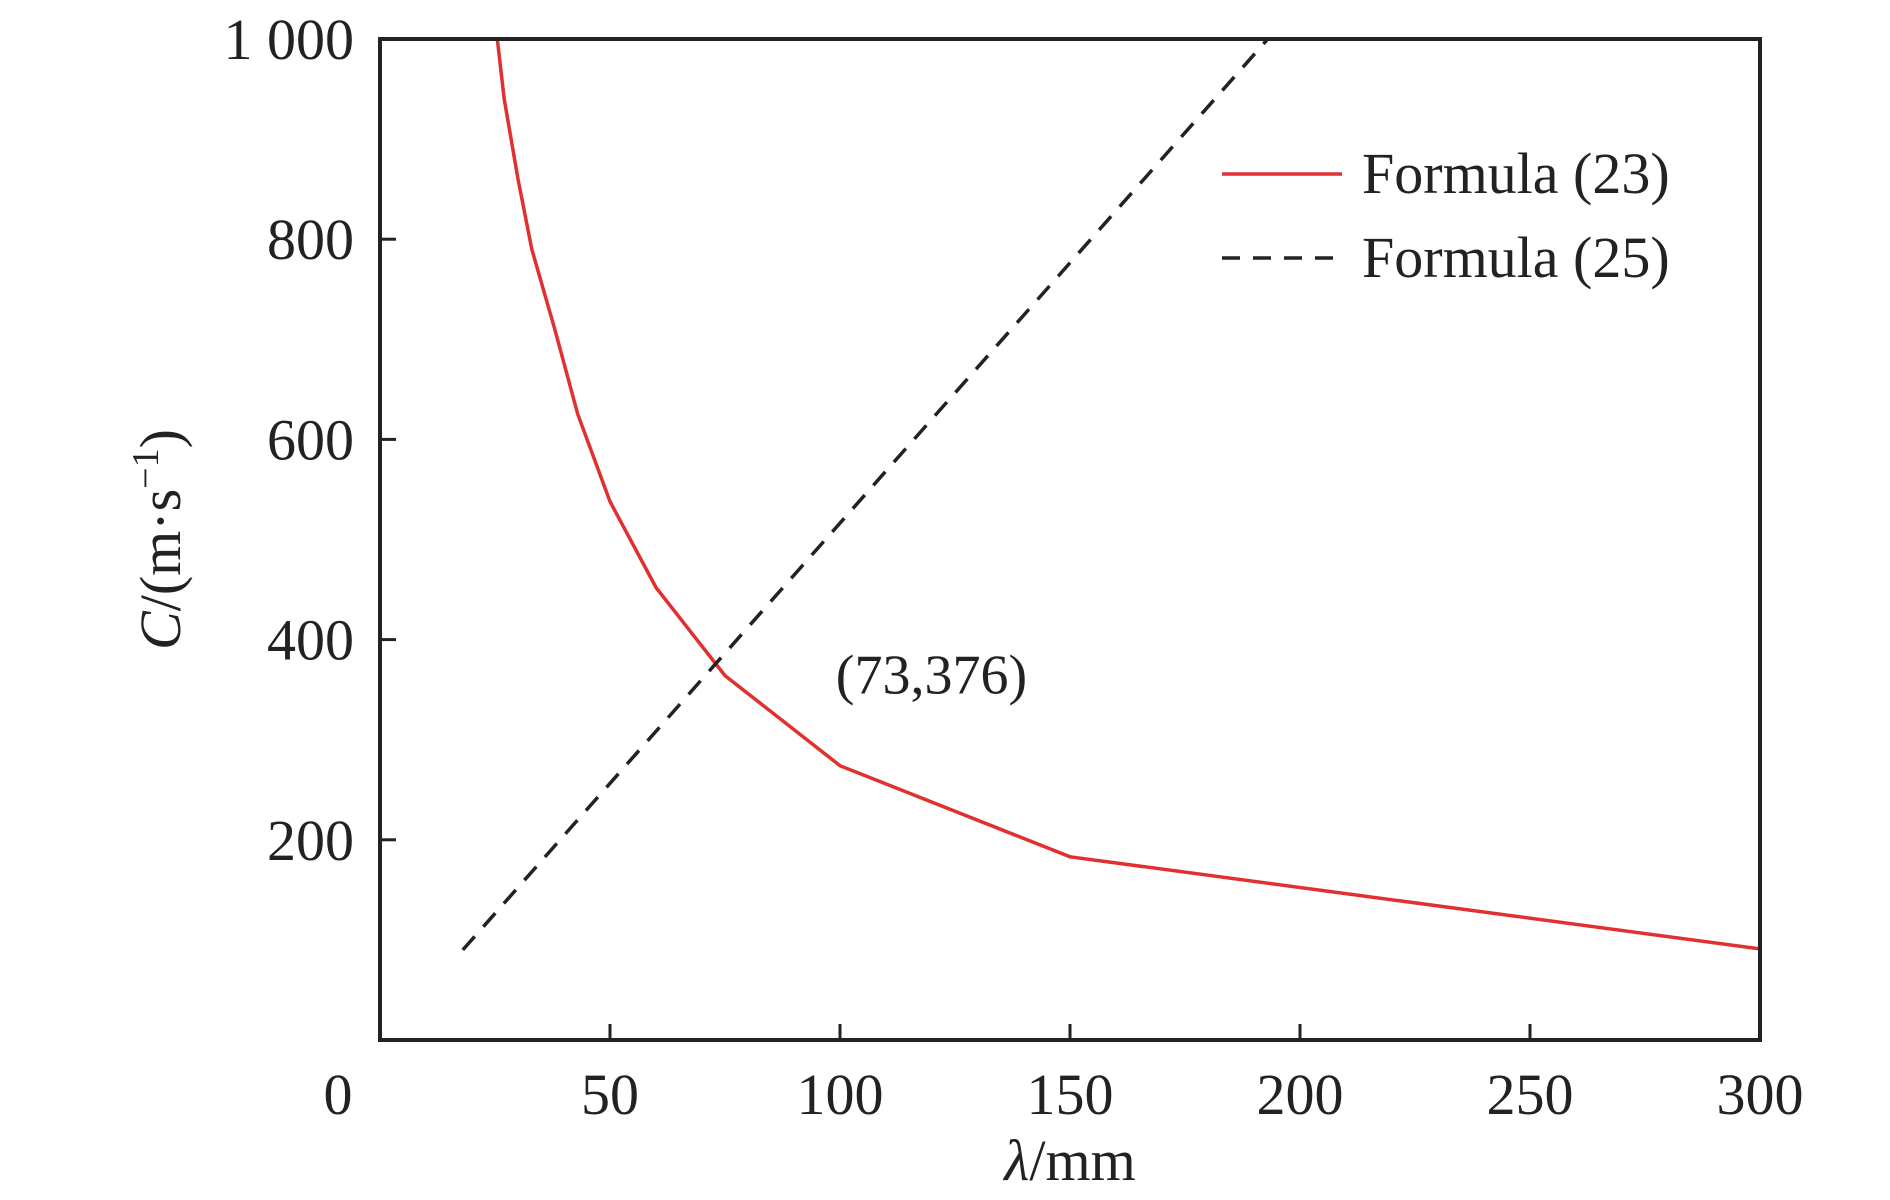  I want to click on x-axis-title: λ/mm, so click(1068, 1160).